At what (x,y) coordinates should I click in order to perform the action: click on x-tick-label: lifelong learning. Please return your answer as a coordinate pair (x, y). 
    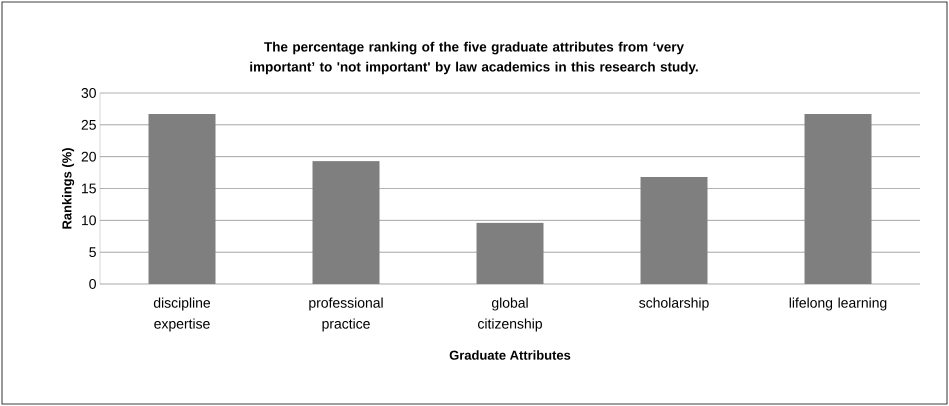
    Looking at the image, I should click on (838, 304).